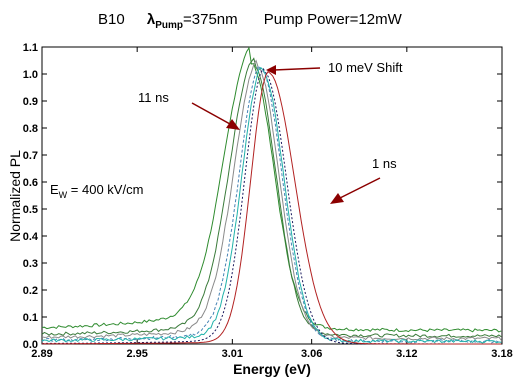  I want to click on x-axis-label: Energy (eV), so click(272, 369).